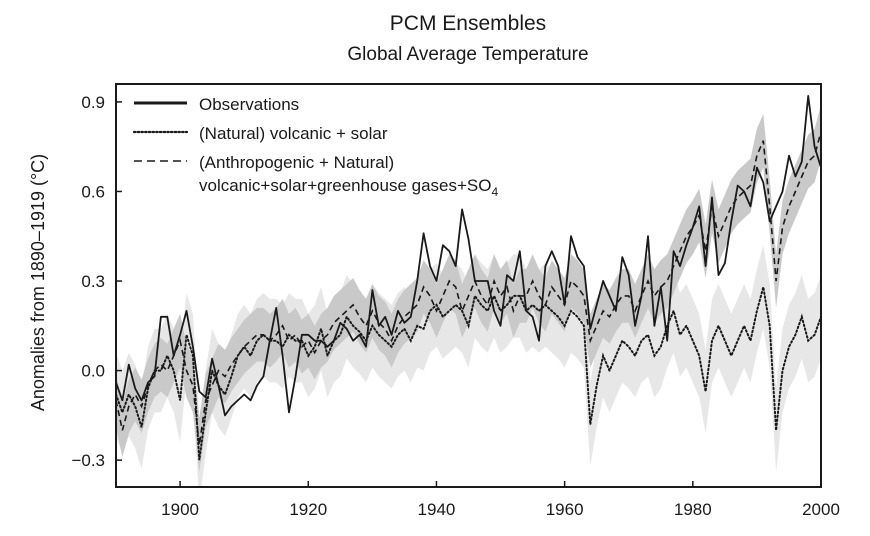  Describe the element at coordinates (296, 162) in the screenshot. I see `legend-label: (Anthropogenic + Natural)` at that location.